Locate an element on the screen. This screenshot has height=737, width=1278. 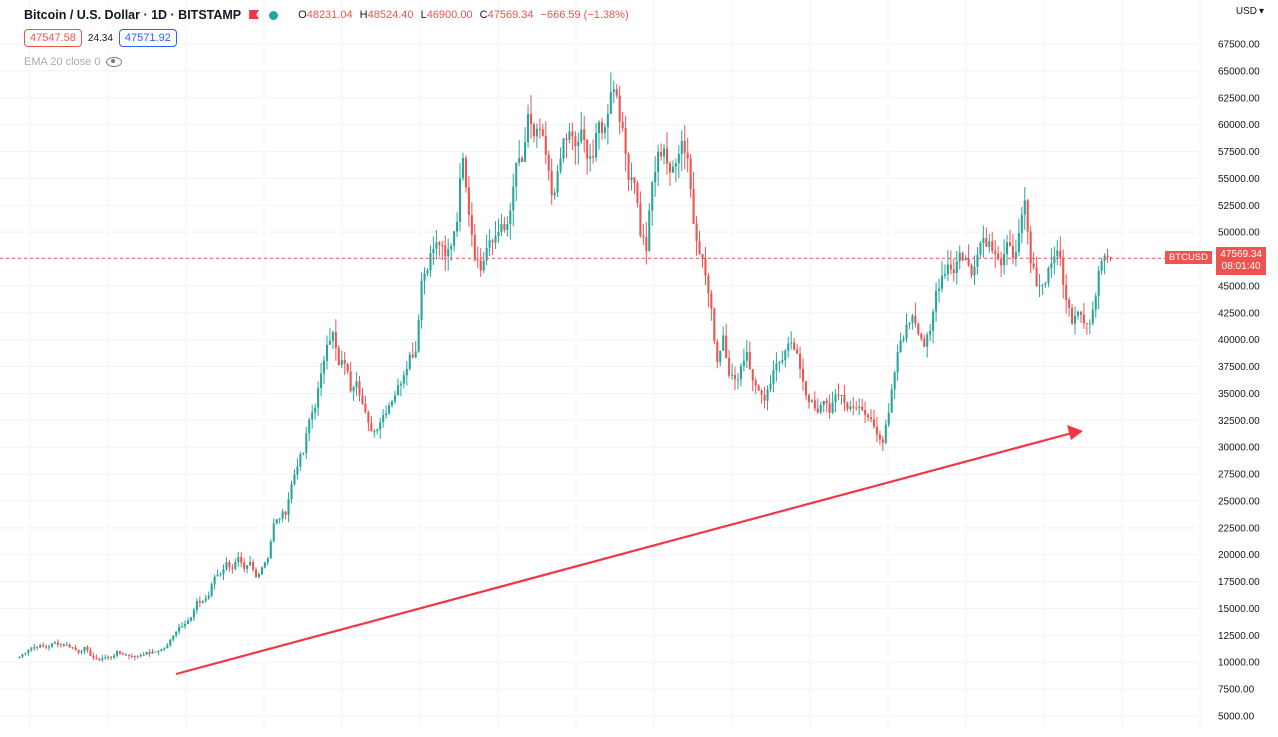
price-tick-label: 35000.00 is located at coordinates (1239, 394).